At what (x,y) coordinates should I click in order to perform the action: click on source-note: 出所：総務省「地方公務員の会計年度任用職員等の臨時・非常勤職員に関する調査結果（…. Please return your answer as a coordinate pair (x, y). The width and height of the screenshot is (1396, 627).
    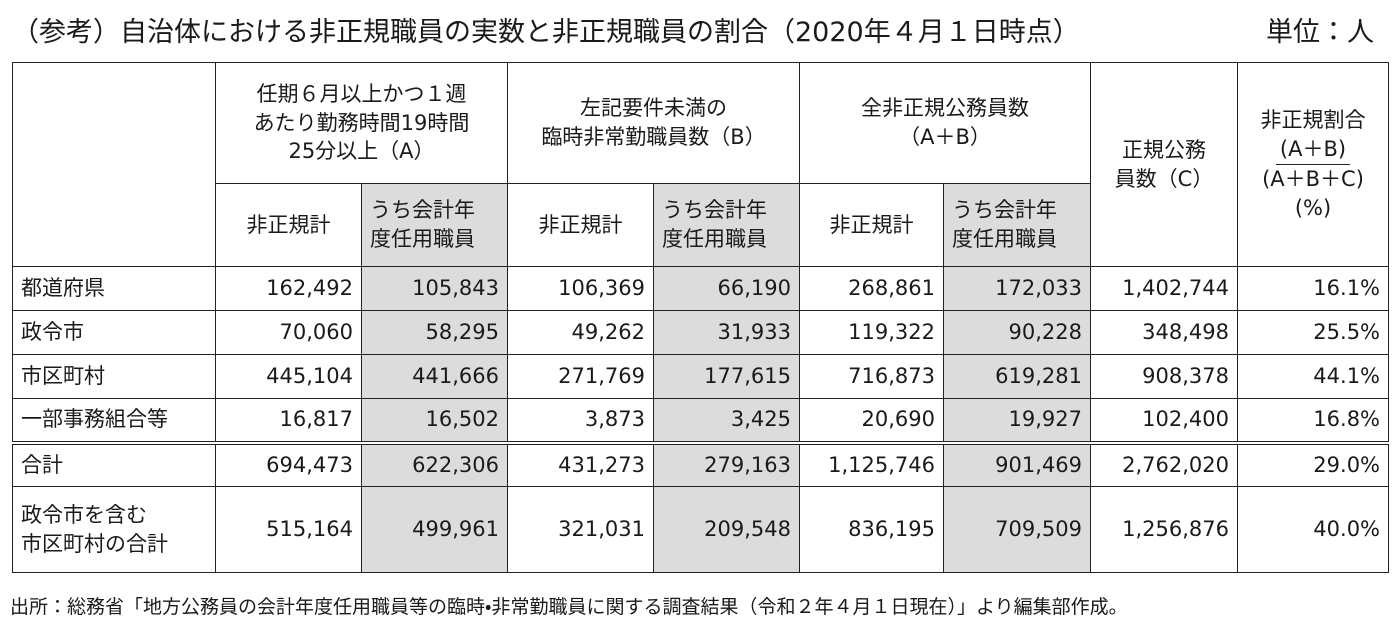
    Looking at the image, I should click on (569, 607).